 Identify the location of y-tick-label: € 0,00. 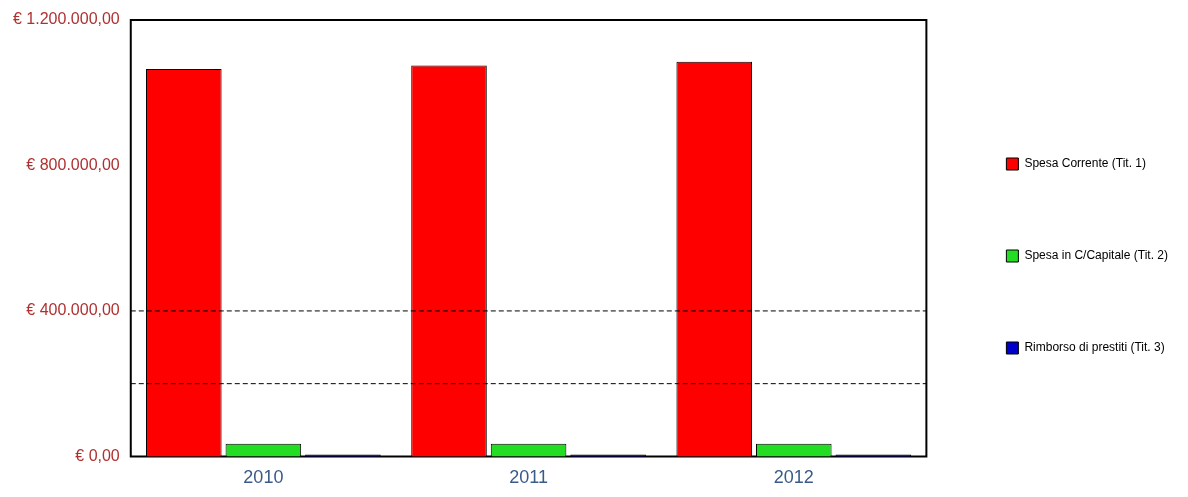
(97, 455).